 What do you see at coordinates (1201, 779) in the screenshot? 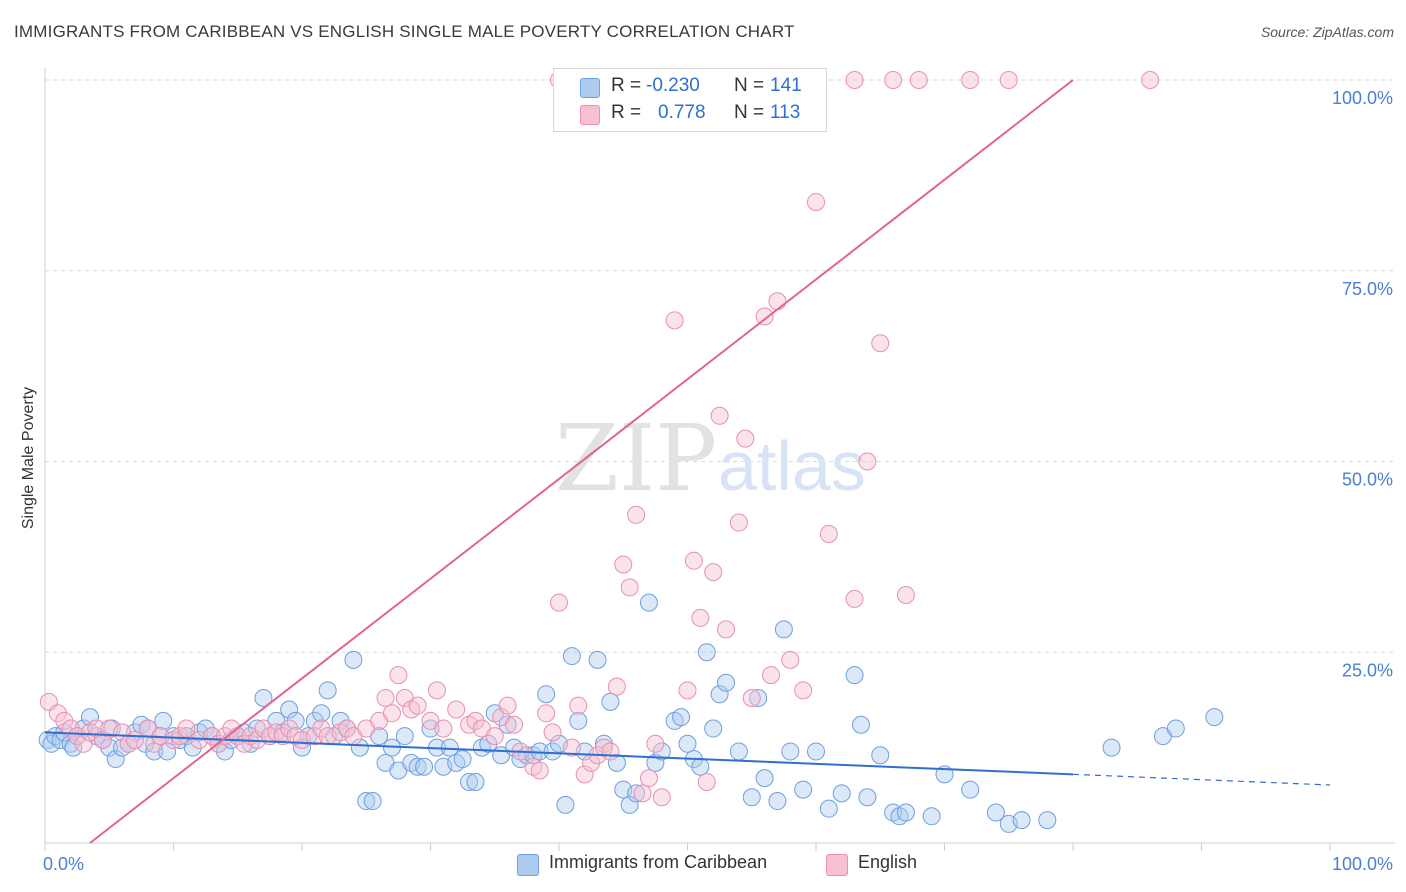
I see `trend-line-caribbean-extension` at bounding box center [1201, 779].